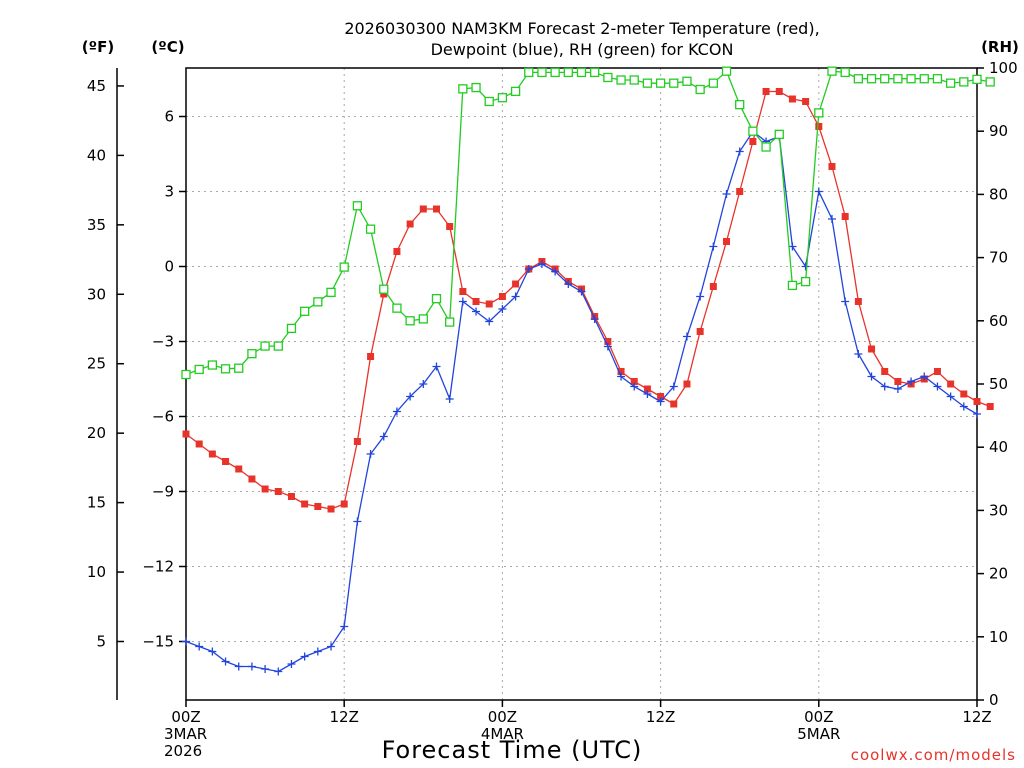  I want to click on x-axis-title: Forecast Time (UTC), so click(512, 750).